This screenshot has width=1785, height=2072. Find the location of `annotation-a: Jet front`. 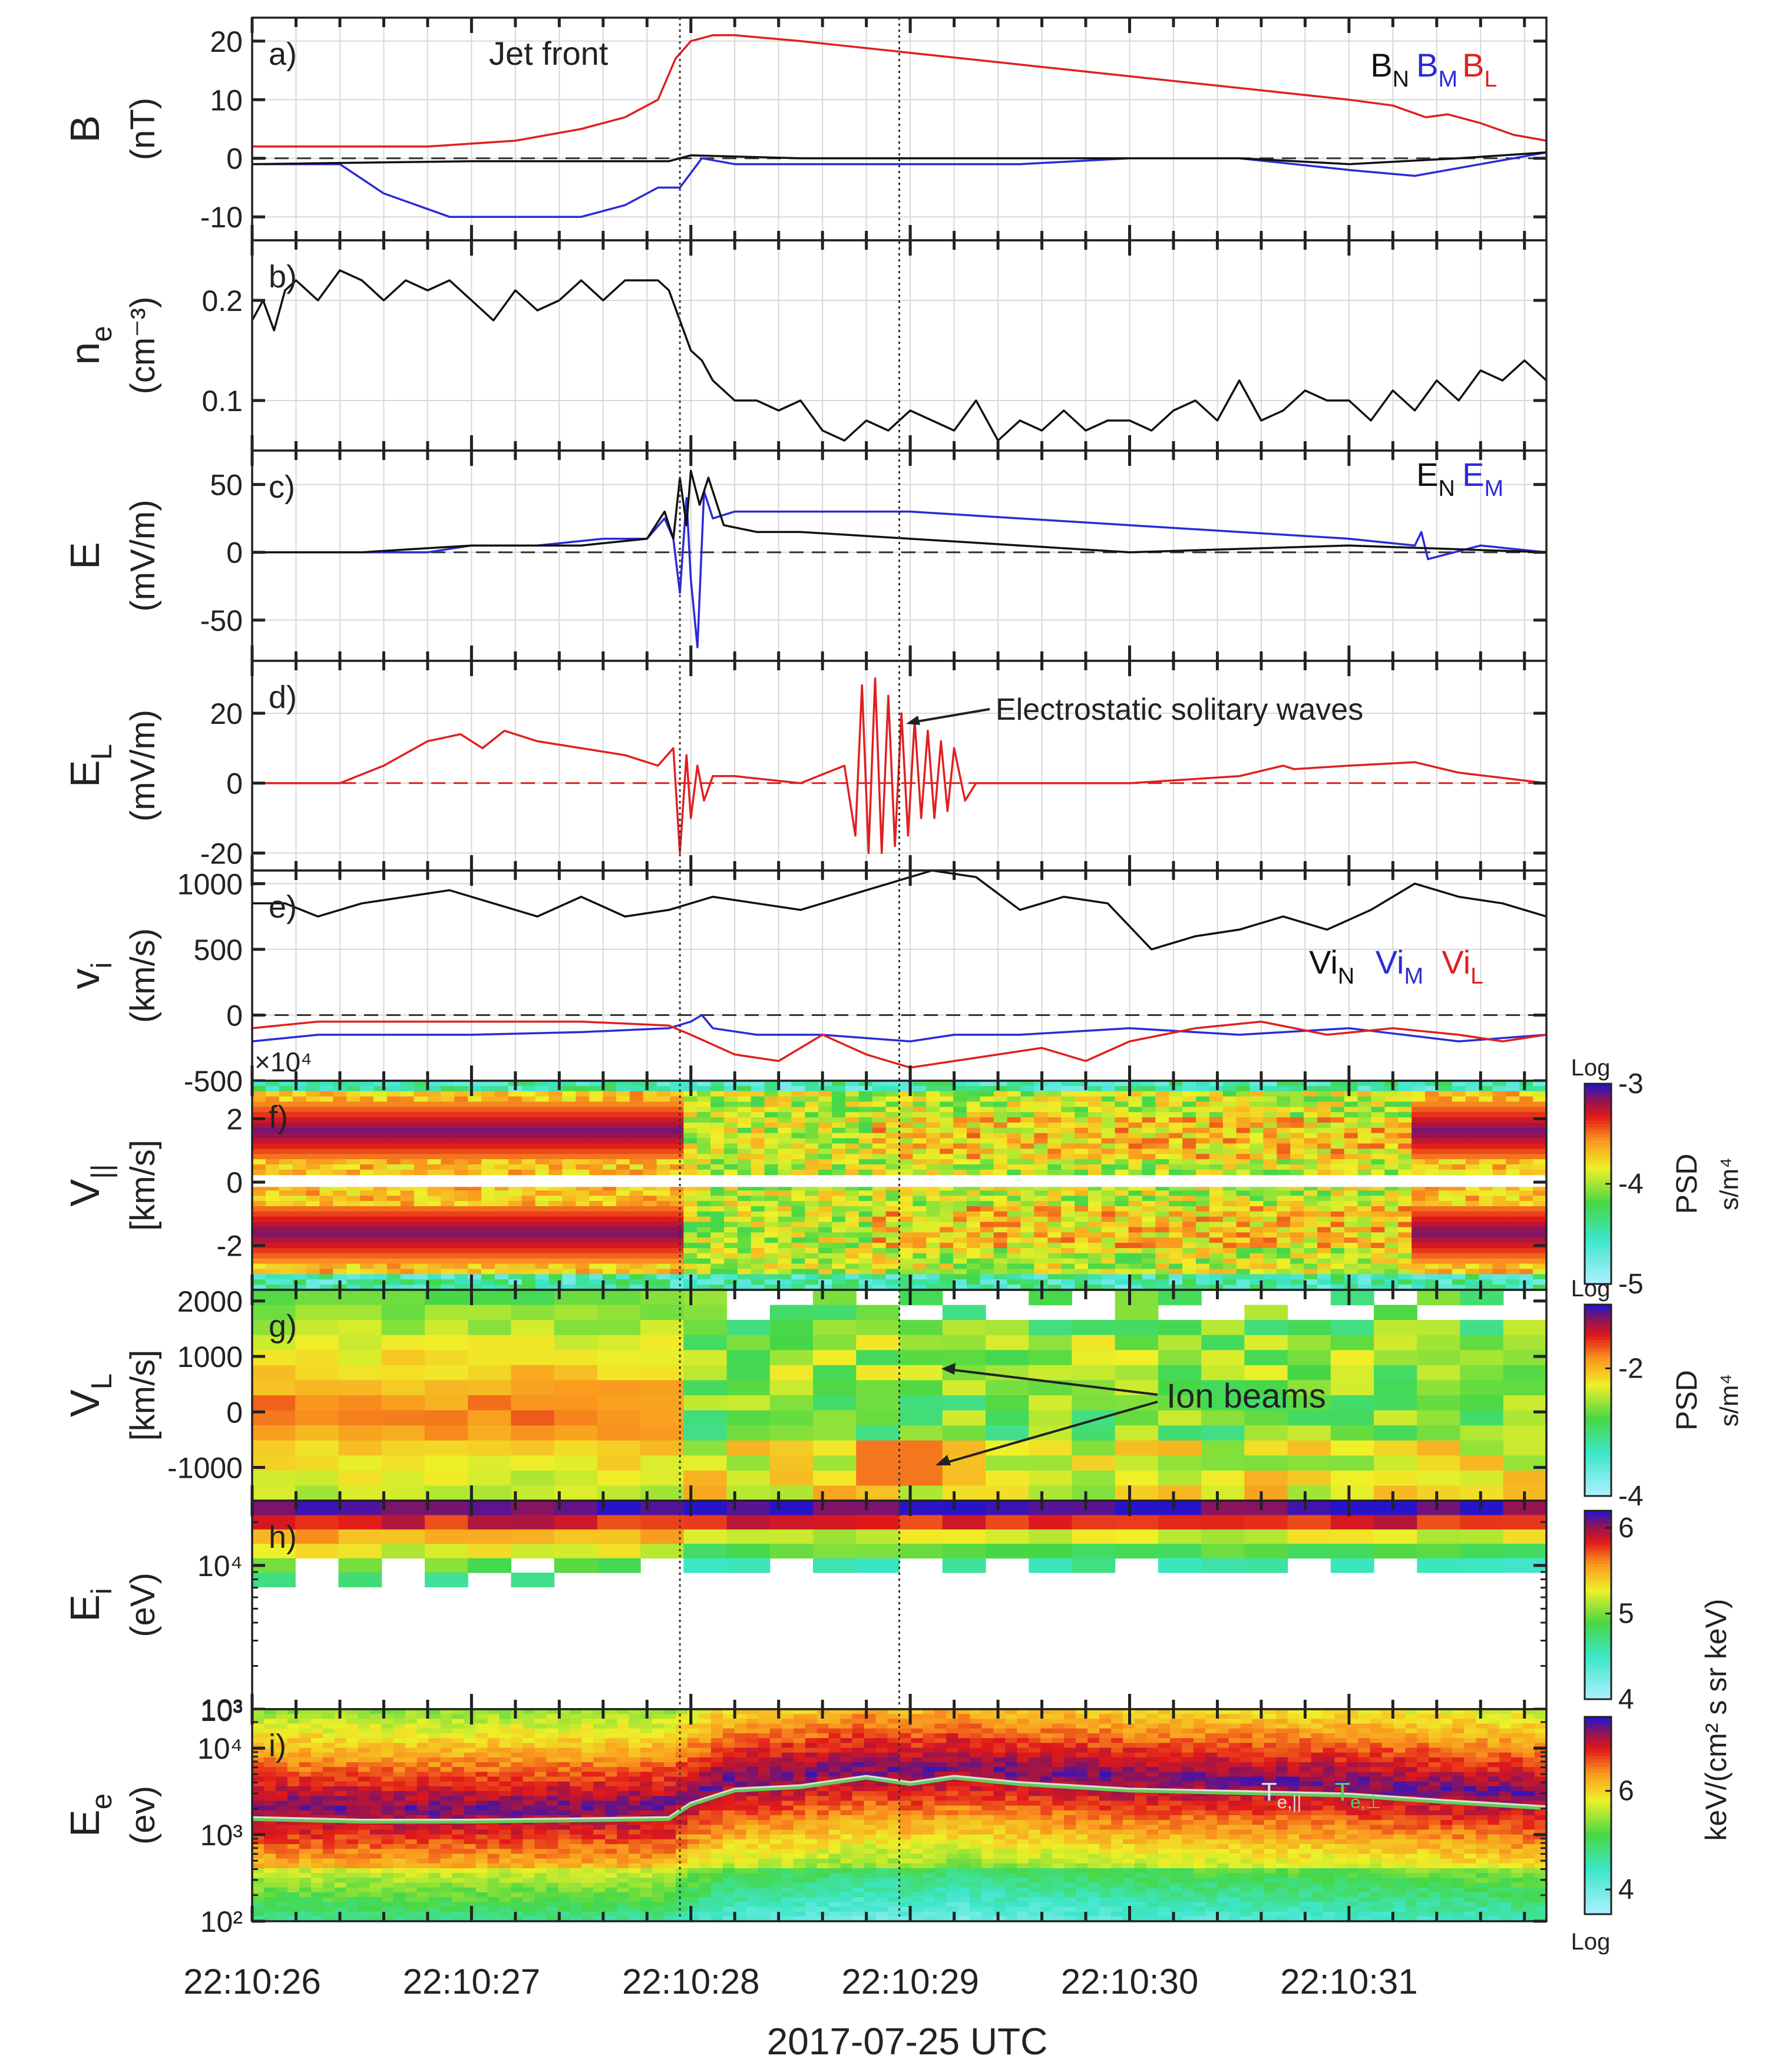

annotation-a: Jet front is located at coordinates (549, 53).